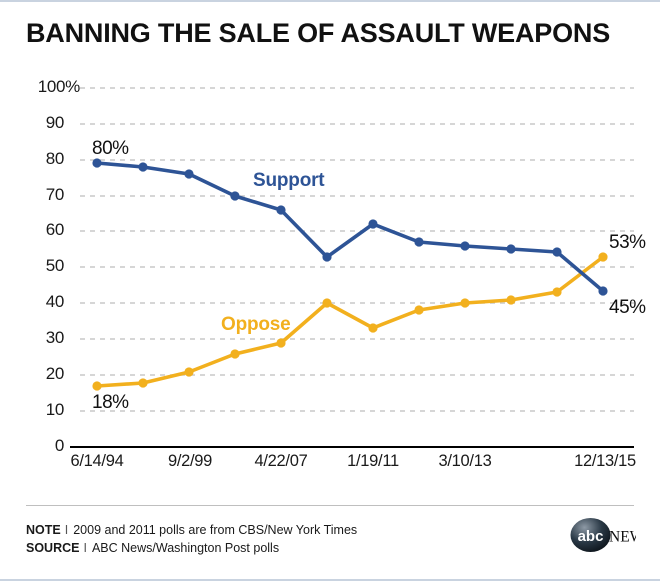  Describe the element at coordinates (85, 548) in the screenshot. I see `source-separator: I` at that location.